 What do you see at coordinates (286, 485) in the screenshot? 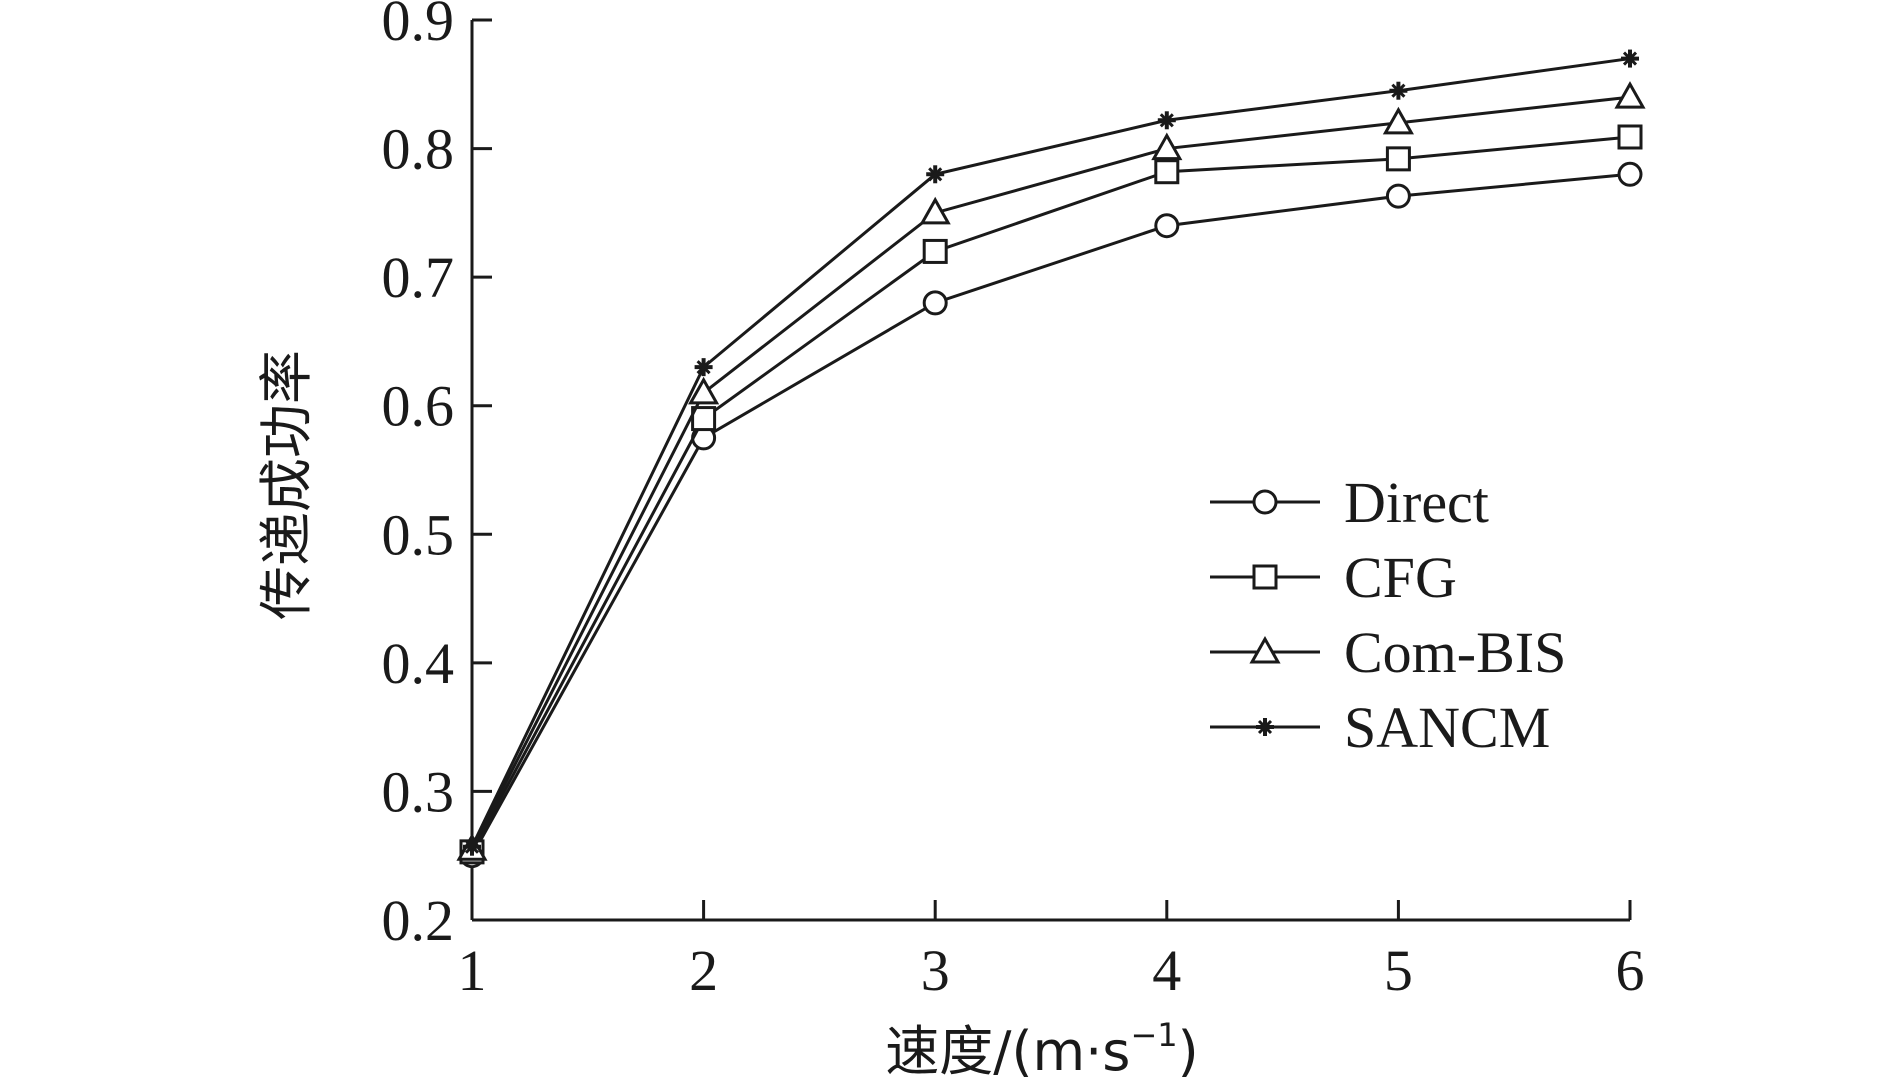
I see `y-axis-title: 传递成功率` at bounding box center [286, 485].